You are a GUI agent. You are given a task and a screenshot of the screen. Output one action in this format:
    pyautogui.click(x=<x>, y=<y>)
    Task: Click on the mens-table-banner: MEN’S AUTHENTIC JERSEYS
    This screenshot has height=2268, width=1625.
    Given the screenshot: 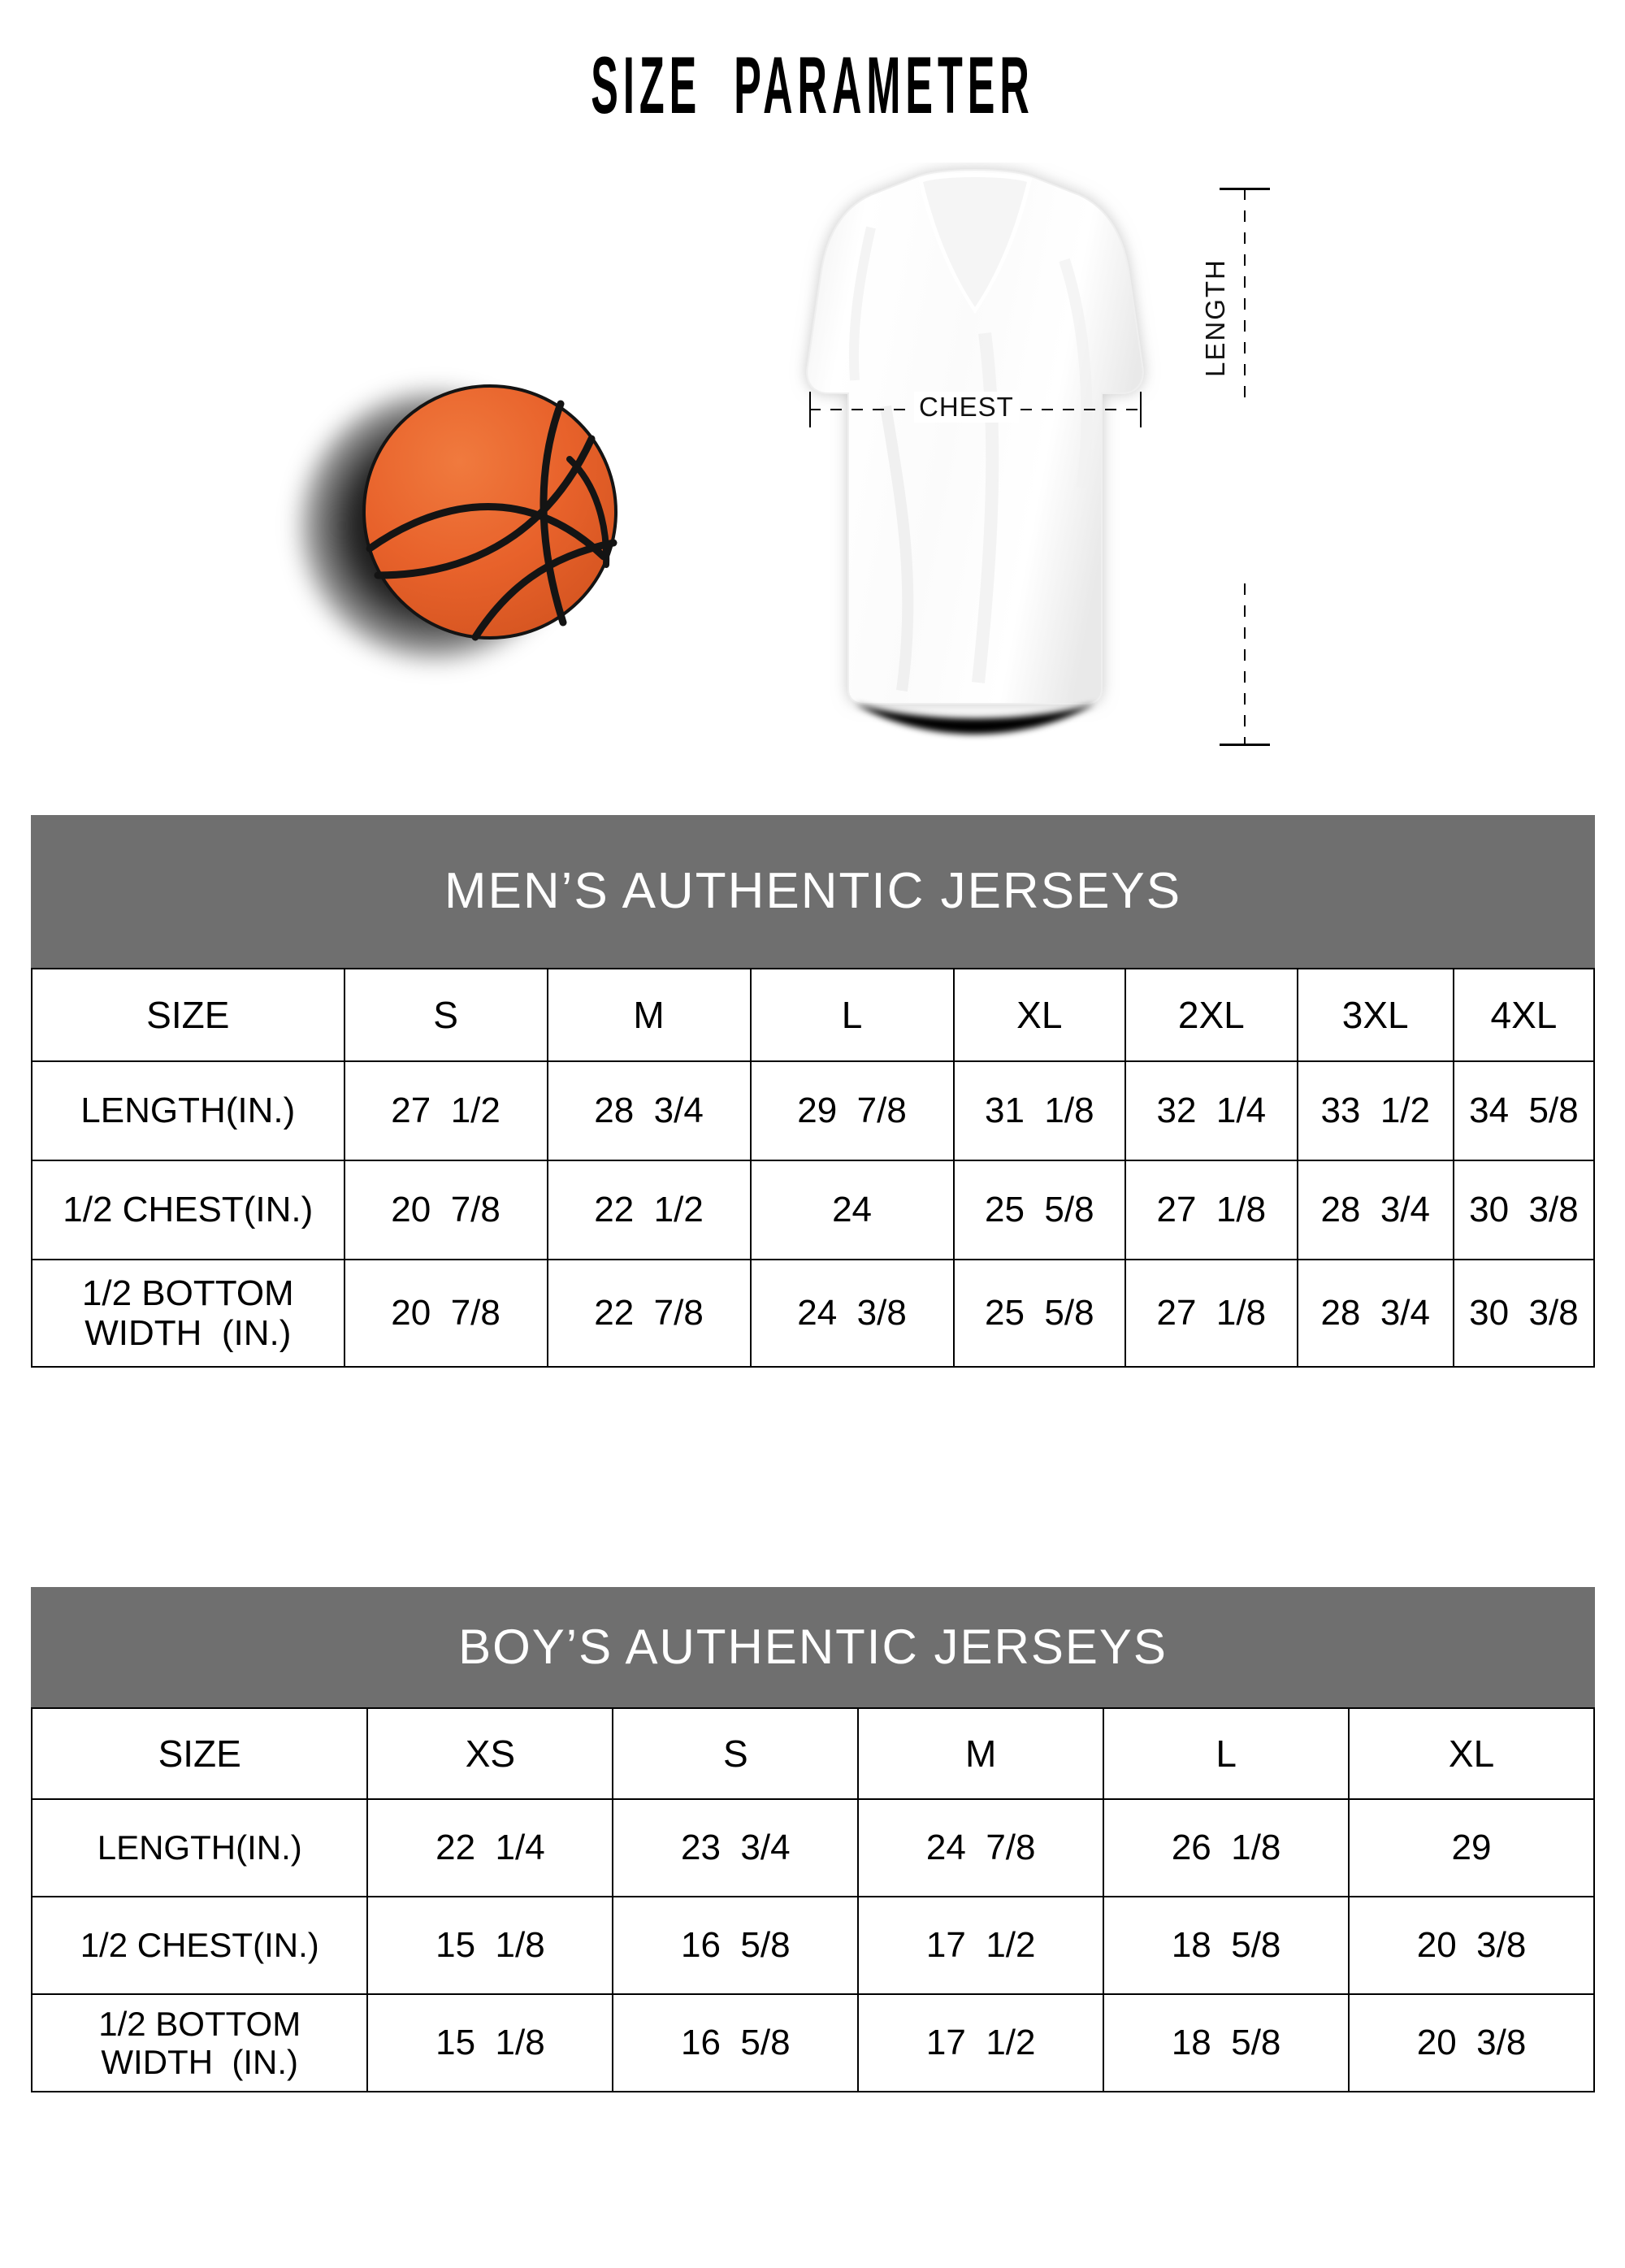 What is the action you would take?
    pyautogui.click(x=813, y=891)
    